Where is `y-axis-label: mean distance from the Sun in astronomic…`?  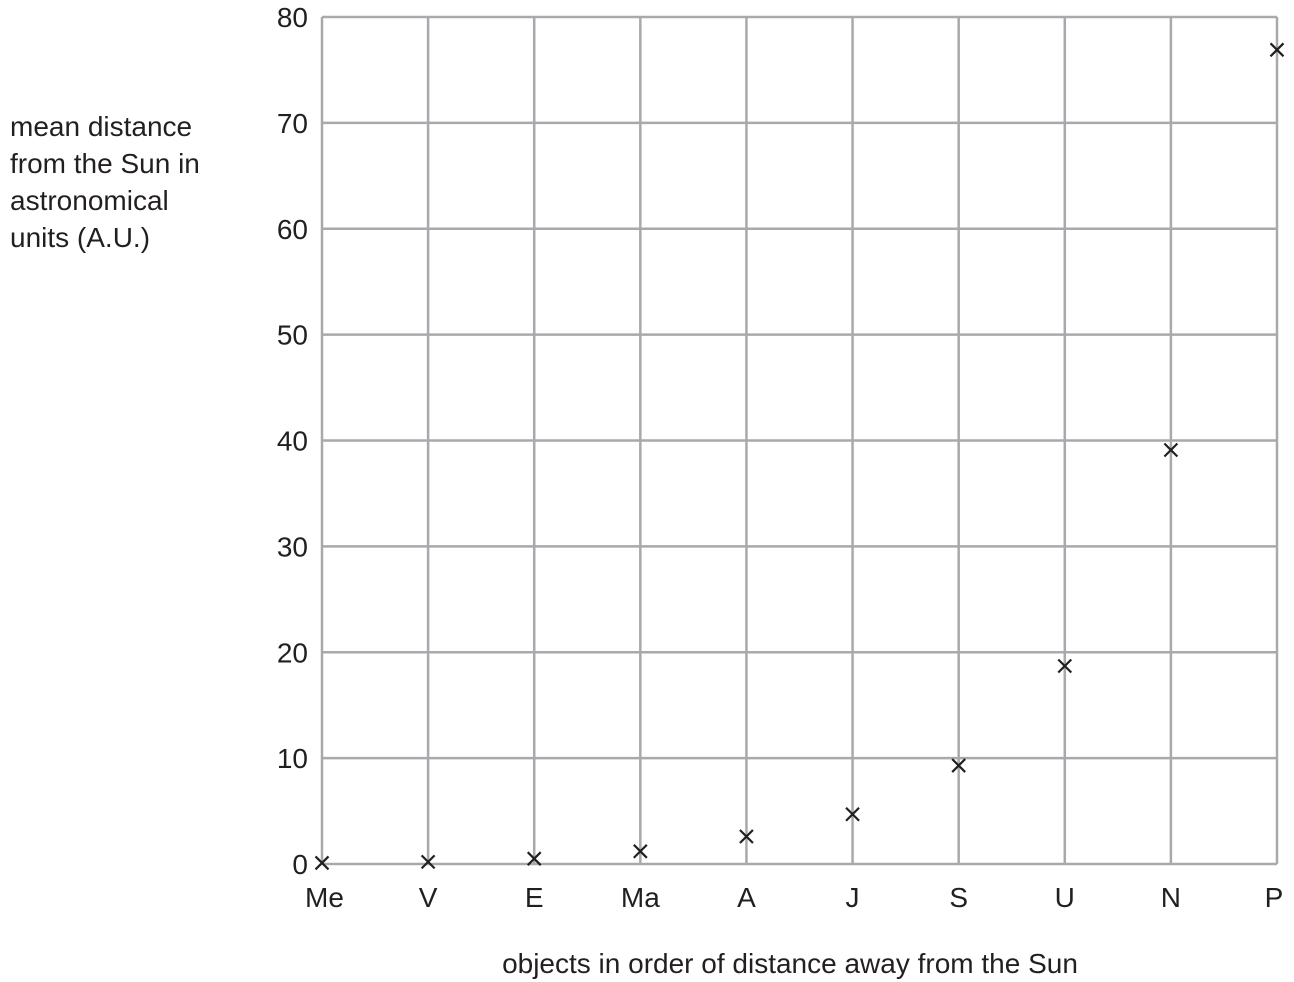
y-axis-label: mean distance from the Sun in astronomic… is located at coordinates (125, 182).